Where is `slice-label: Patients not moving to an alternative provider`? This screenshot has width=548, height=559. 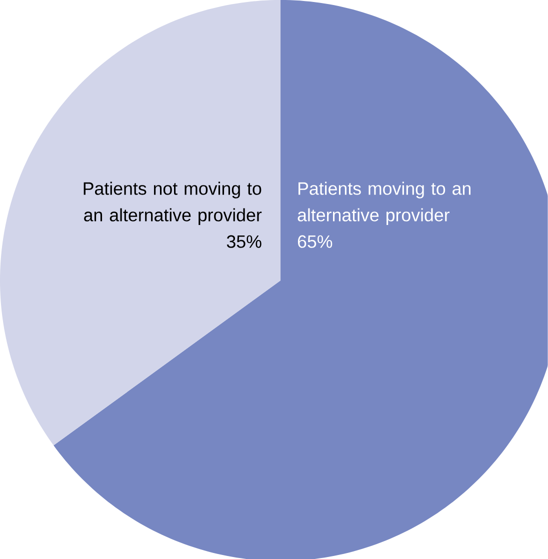
slice-label: Patients not moving to an alternative provider is located at coordinates (173, 203).